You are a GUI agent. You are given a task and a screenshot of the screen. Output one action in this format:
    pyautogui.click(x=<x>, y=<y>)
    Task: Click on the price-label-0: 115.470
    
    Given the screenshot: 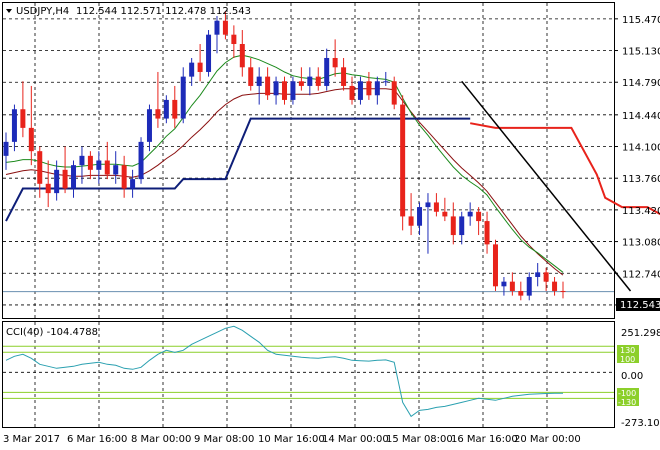 What is the action you would take?
    pyautogui.click(x=641, y=20)
    